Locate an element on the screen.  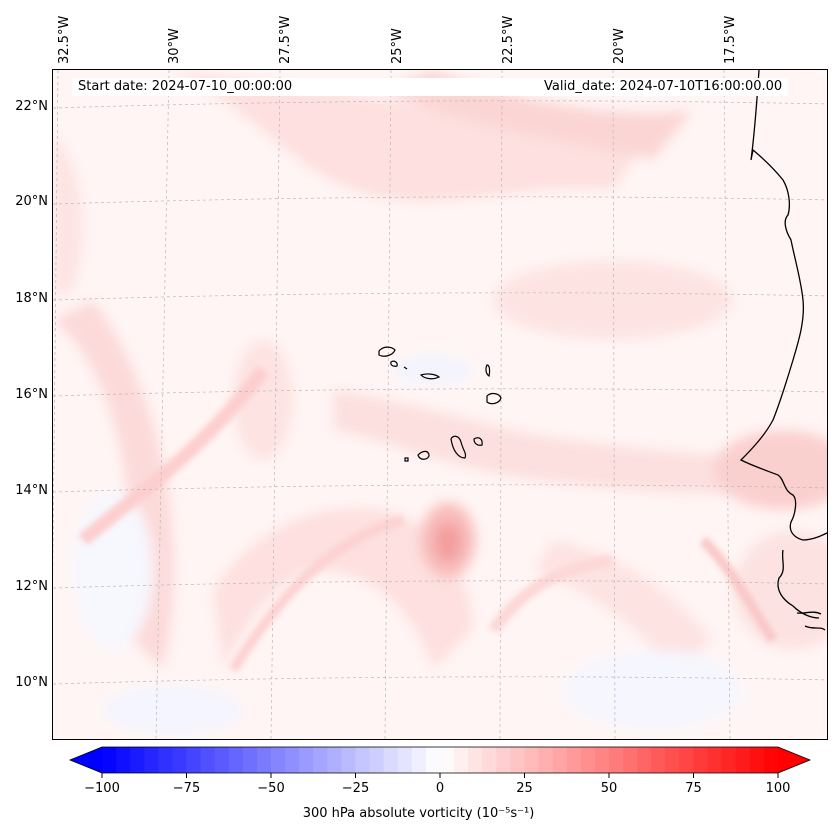
colorbar-tick-label: 0 is located at coordinates (440, 788).